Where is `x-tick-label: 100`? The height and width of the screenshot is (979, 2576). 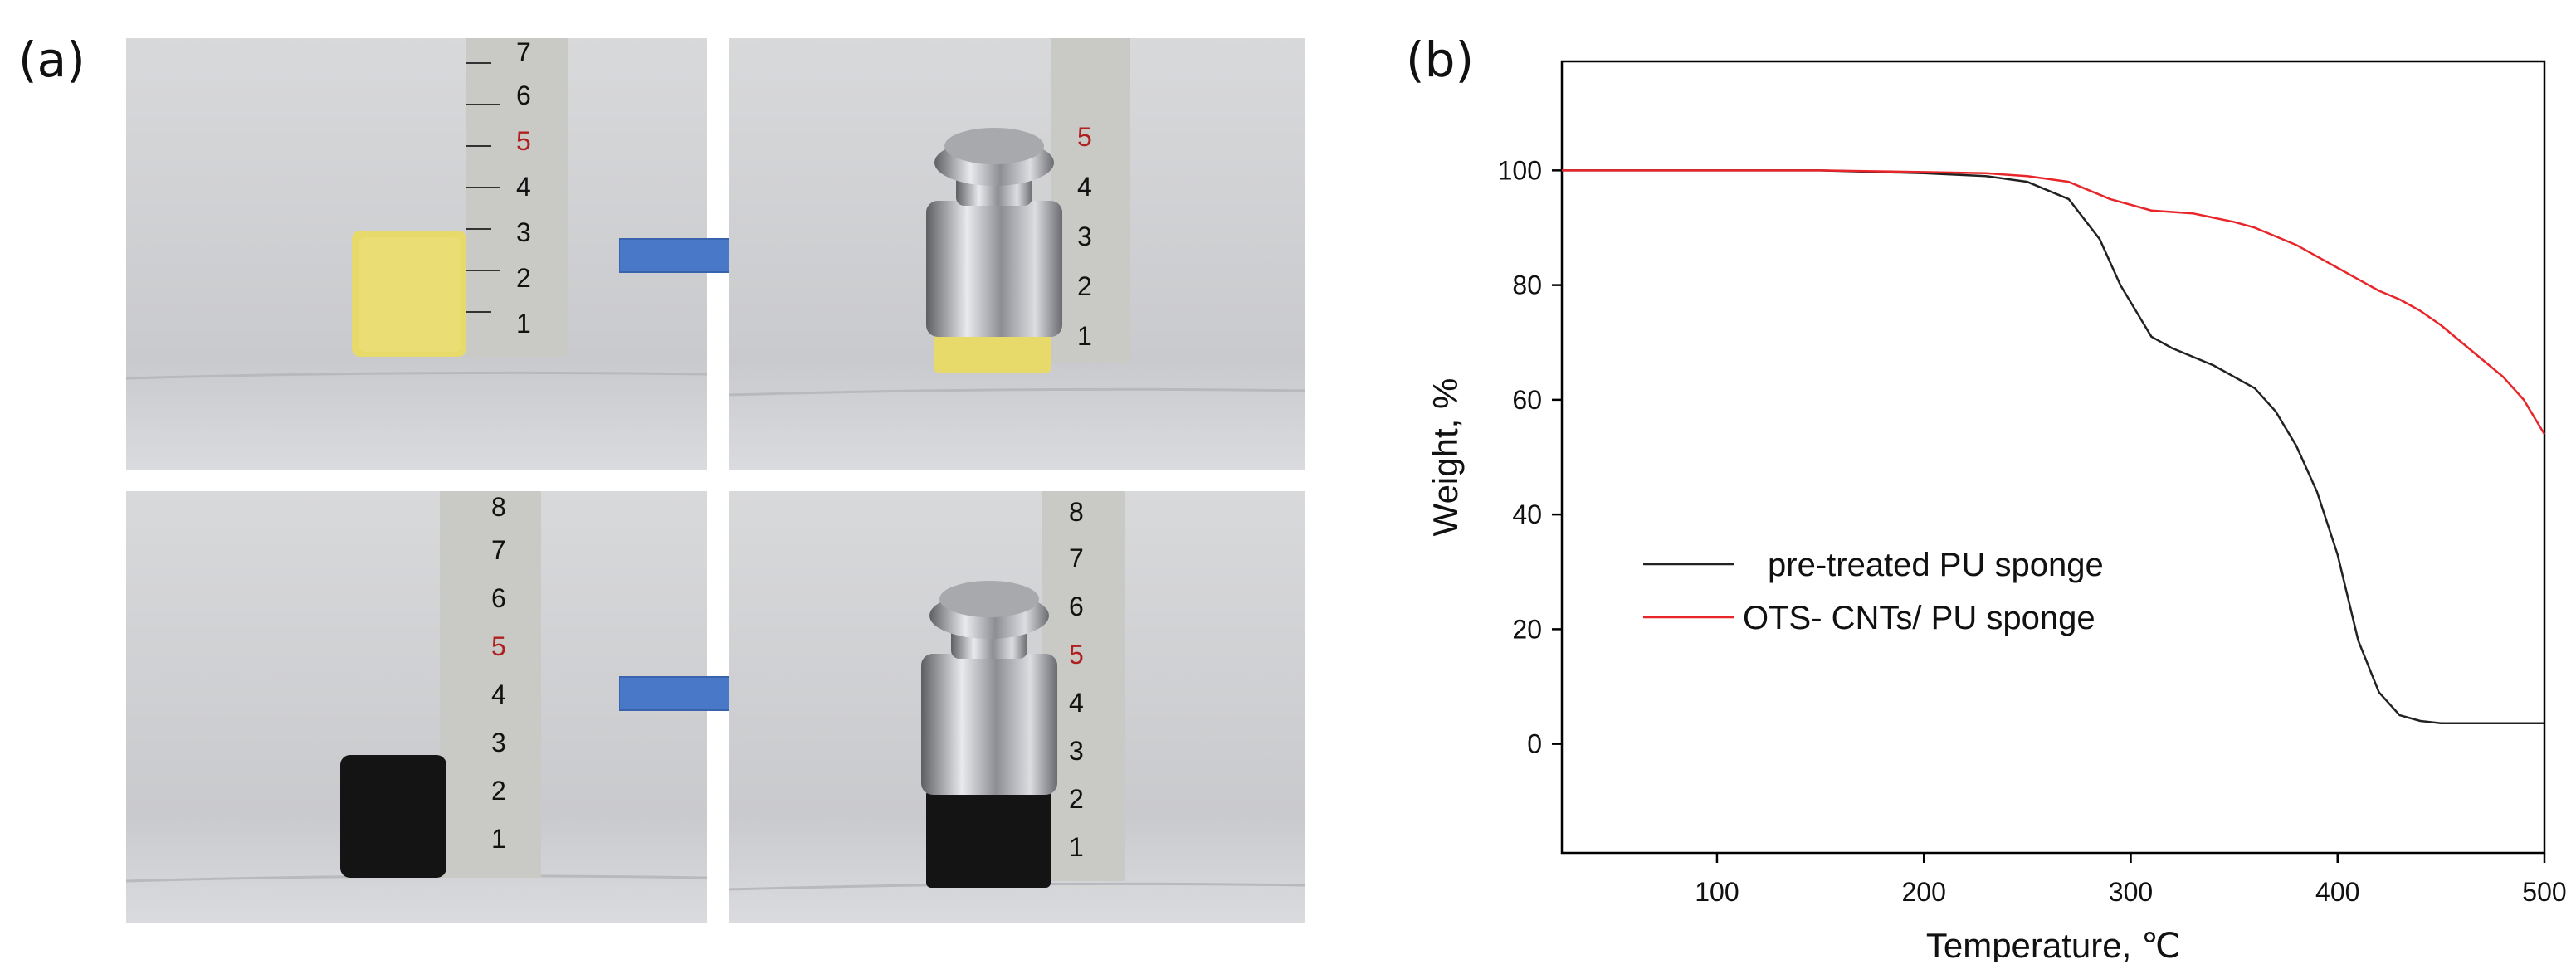
x-tick-label: 100 is located at coordinates (1717, 892).